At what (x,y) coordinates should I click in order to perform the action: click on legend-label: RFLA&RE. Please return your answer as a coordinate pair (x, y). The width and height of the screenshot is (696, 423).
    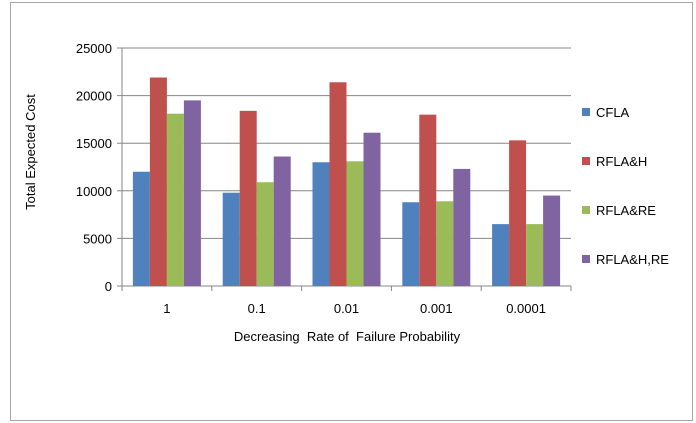
    Looking at the image, I should click on (626, 210).